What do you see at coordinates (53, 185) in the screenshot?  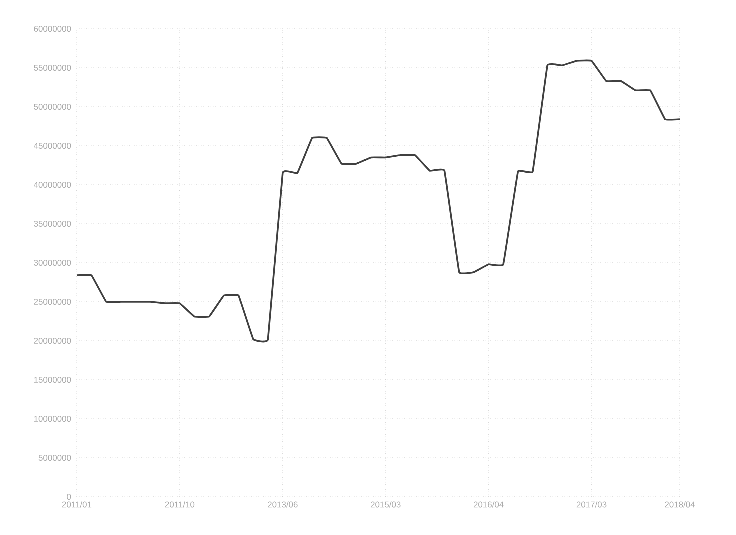 I see `y-tick-label: 40000000` at bounding box center [53, 185].